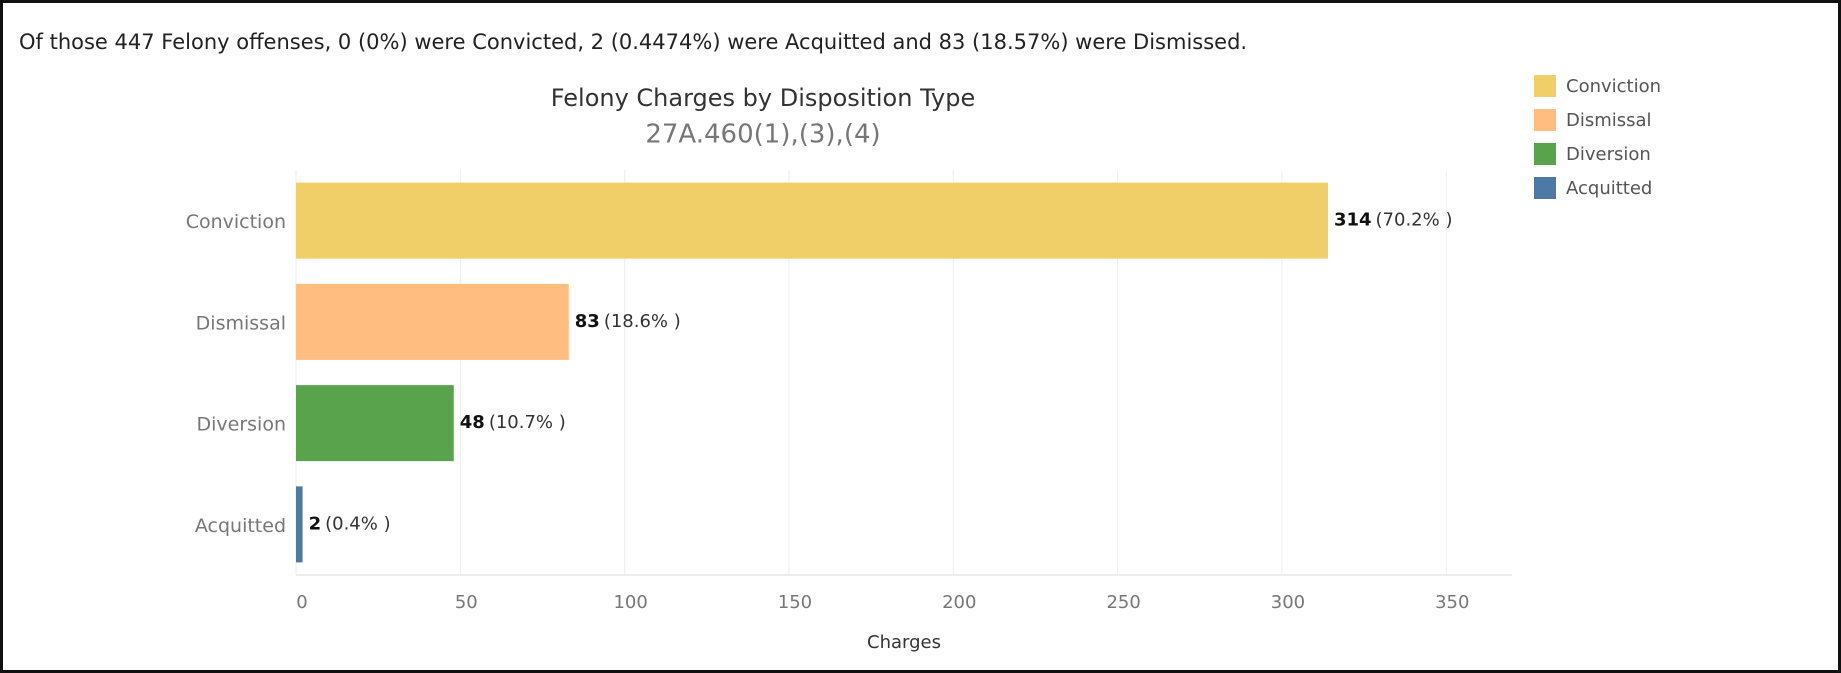 This screenshot has width=1841, height=673. What do you see at coordinates (1609, 188) in the screenshot?
I see `legend-label: Acquitted` at bounding box center [1609, 188].